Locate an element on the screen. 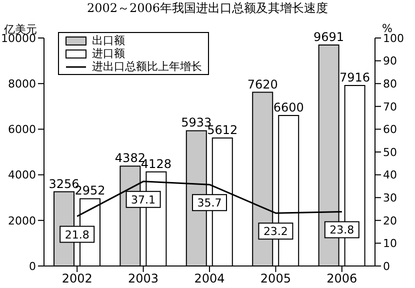  y-tick-label: 2000 is located at coordinates (22, 221).